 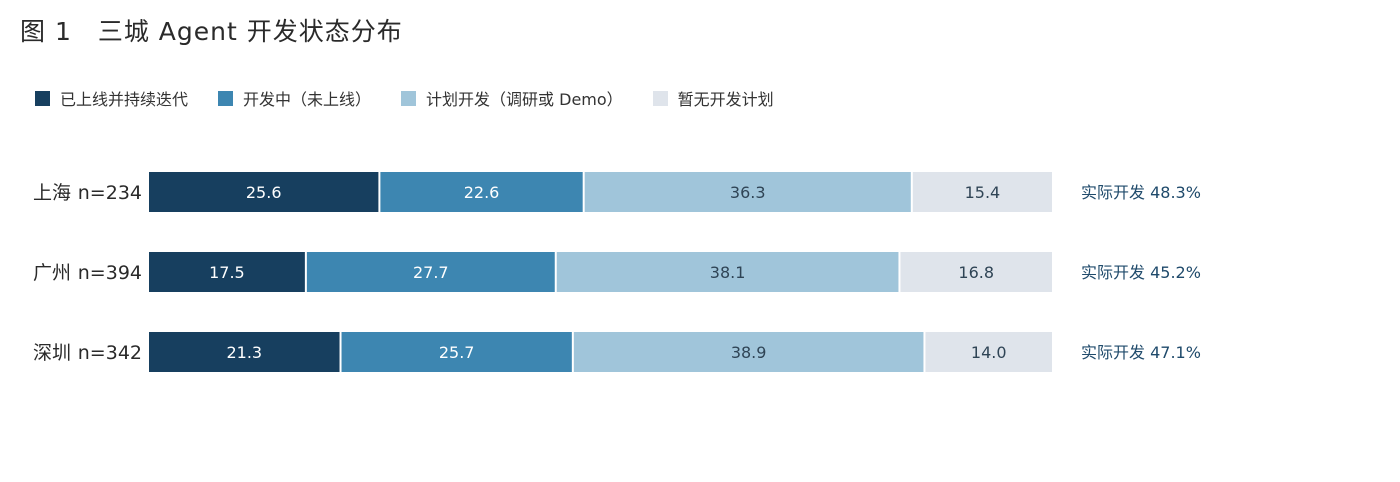 I want to click on data-label: 21.3, so click(x=244, y=352).